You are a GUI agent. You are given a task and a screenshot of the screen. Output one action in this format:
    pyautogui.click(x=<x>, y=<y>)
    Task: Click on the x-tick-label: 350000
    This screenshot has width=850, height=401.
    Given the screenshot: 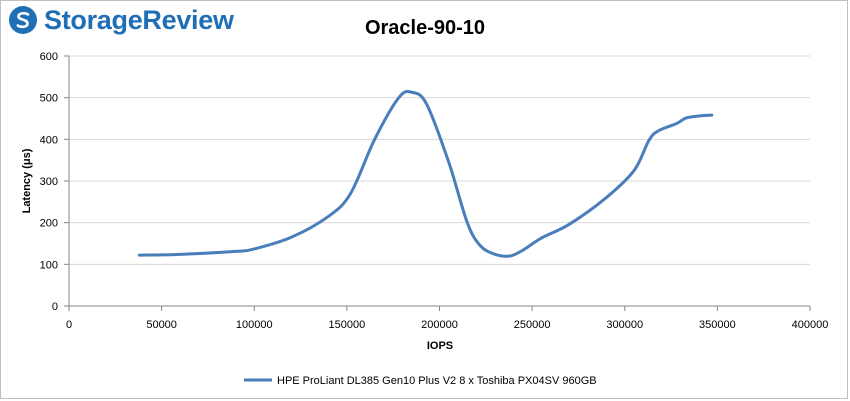 What is the action you would take?
    pyautogui.click(x=717, y=325)
    